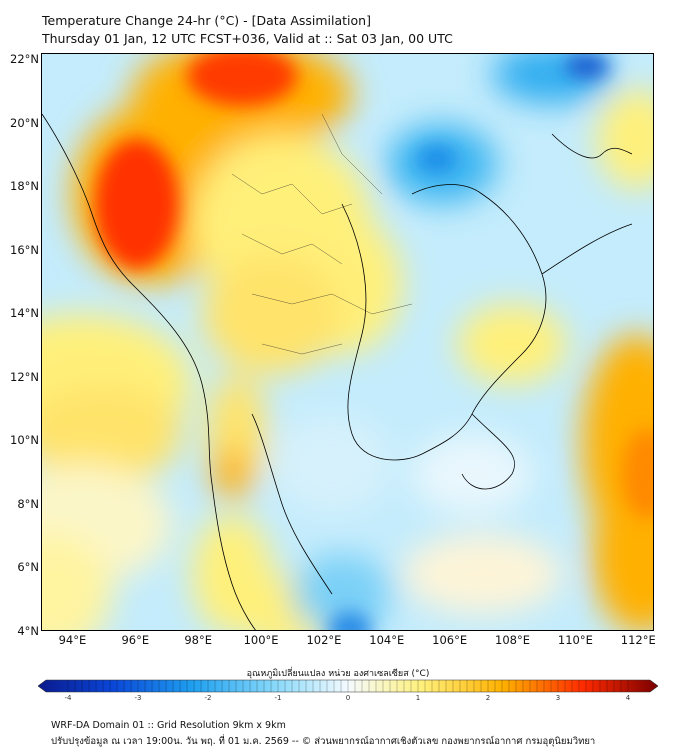  What do you see at coordinates (24, 440) in the screenshot?
I see `lat-tick-label: 10°N` at bounding box center [24, 440].